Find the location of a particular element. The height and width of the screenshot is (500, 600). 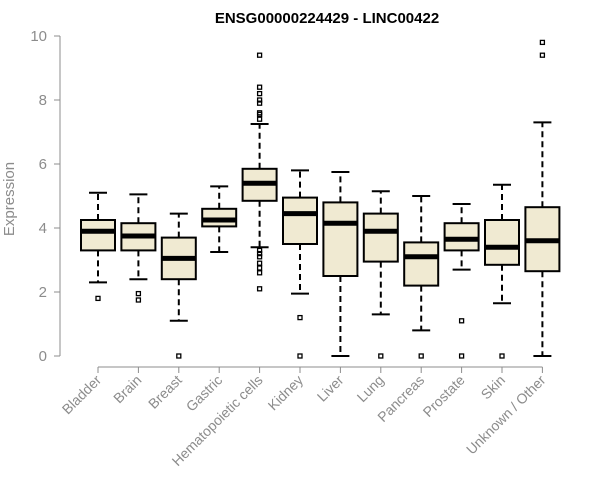

x-tick-label: Bladder is located at coordinates (82, 395).